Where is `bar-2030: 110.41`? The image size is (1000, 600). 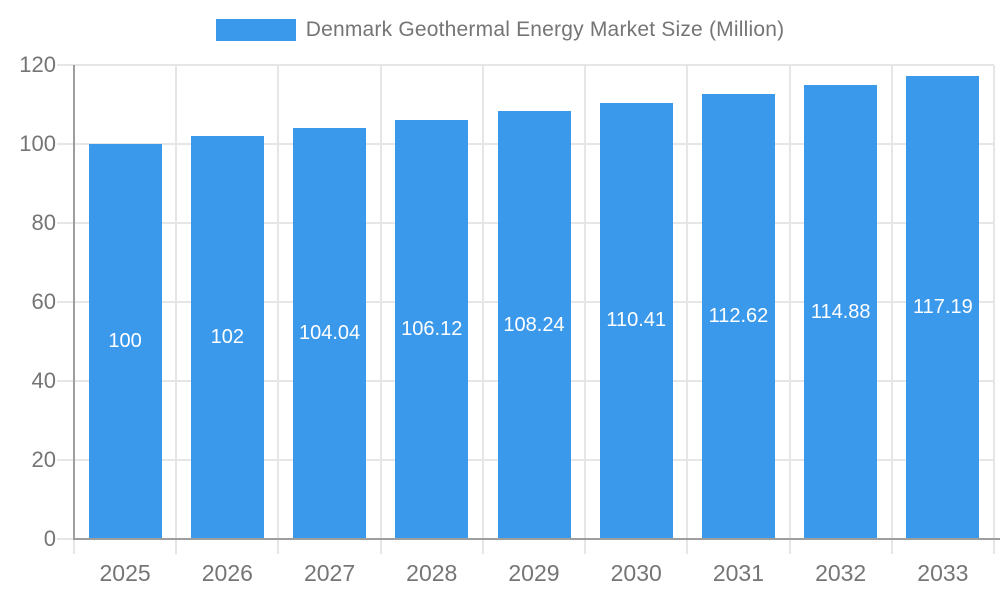
bar-2030: 110.41 is located at coordinates (636, 320).